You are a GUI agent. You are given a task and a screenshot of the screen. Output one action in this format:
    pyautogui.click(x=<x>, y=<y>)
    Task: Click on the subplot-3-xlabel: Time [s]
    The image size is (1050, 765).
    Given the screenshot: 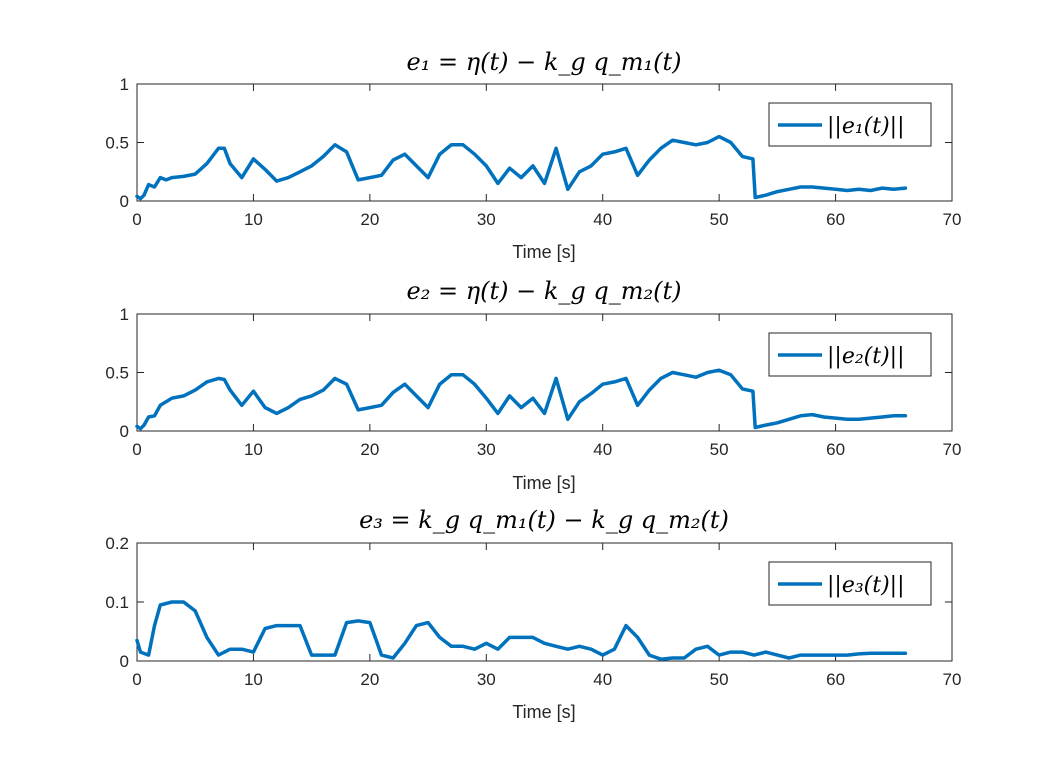 What is the action you would take?
    pyautogui.click(x=543, y=712)
    